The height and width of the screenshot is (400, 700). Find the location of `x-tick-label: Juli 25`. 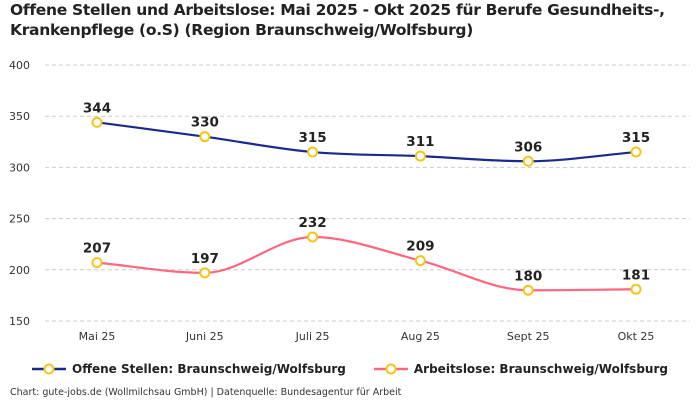

x-tick-label: Juli 25 is located at coordinates (312, 336).